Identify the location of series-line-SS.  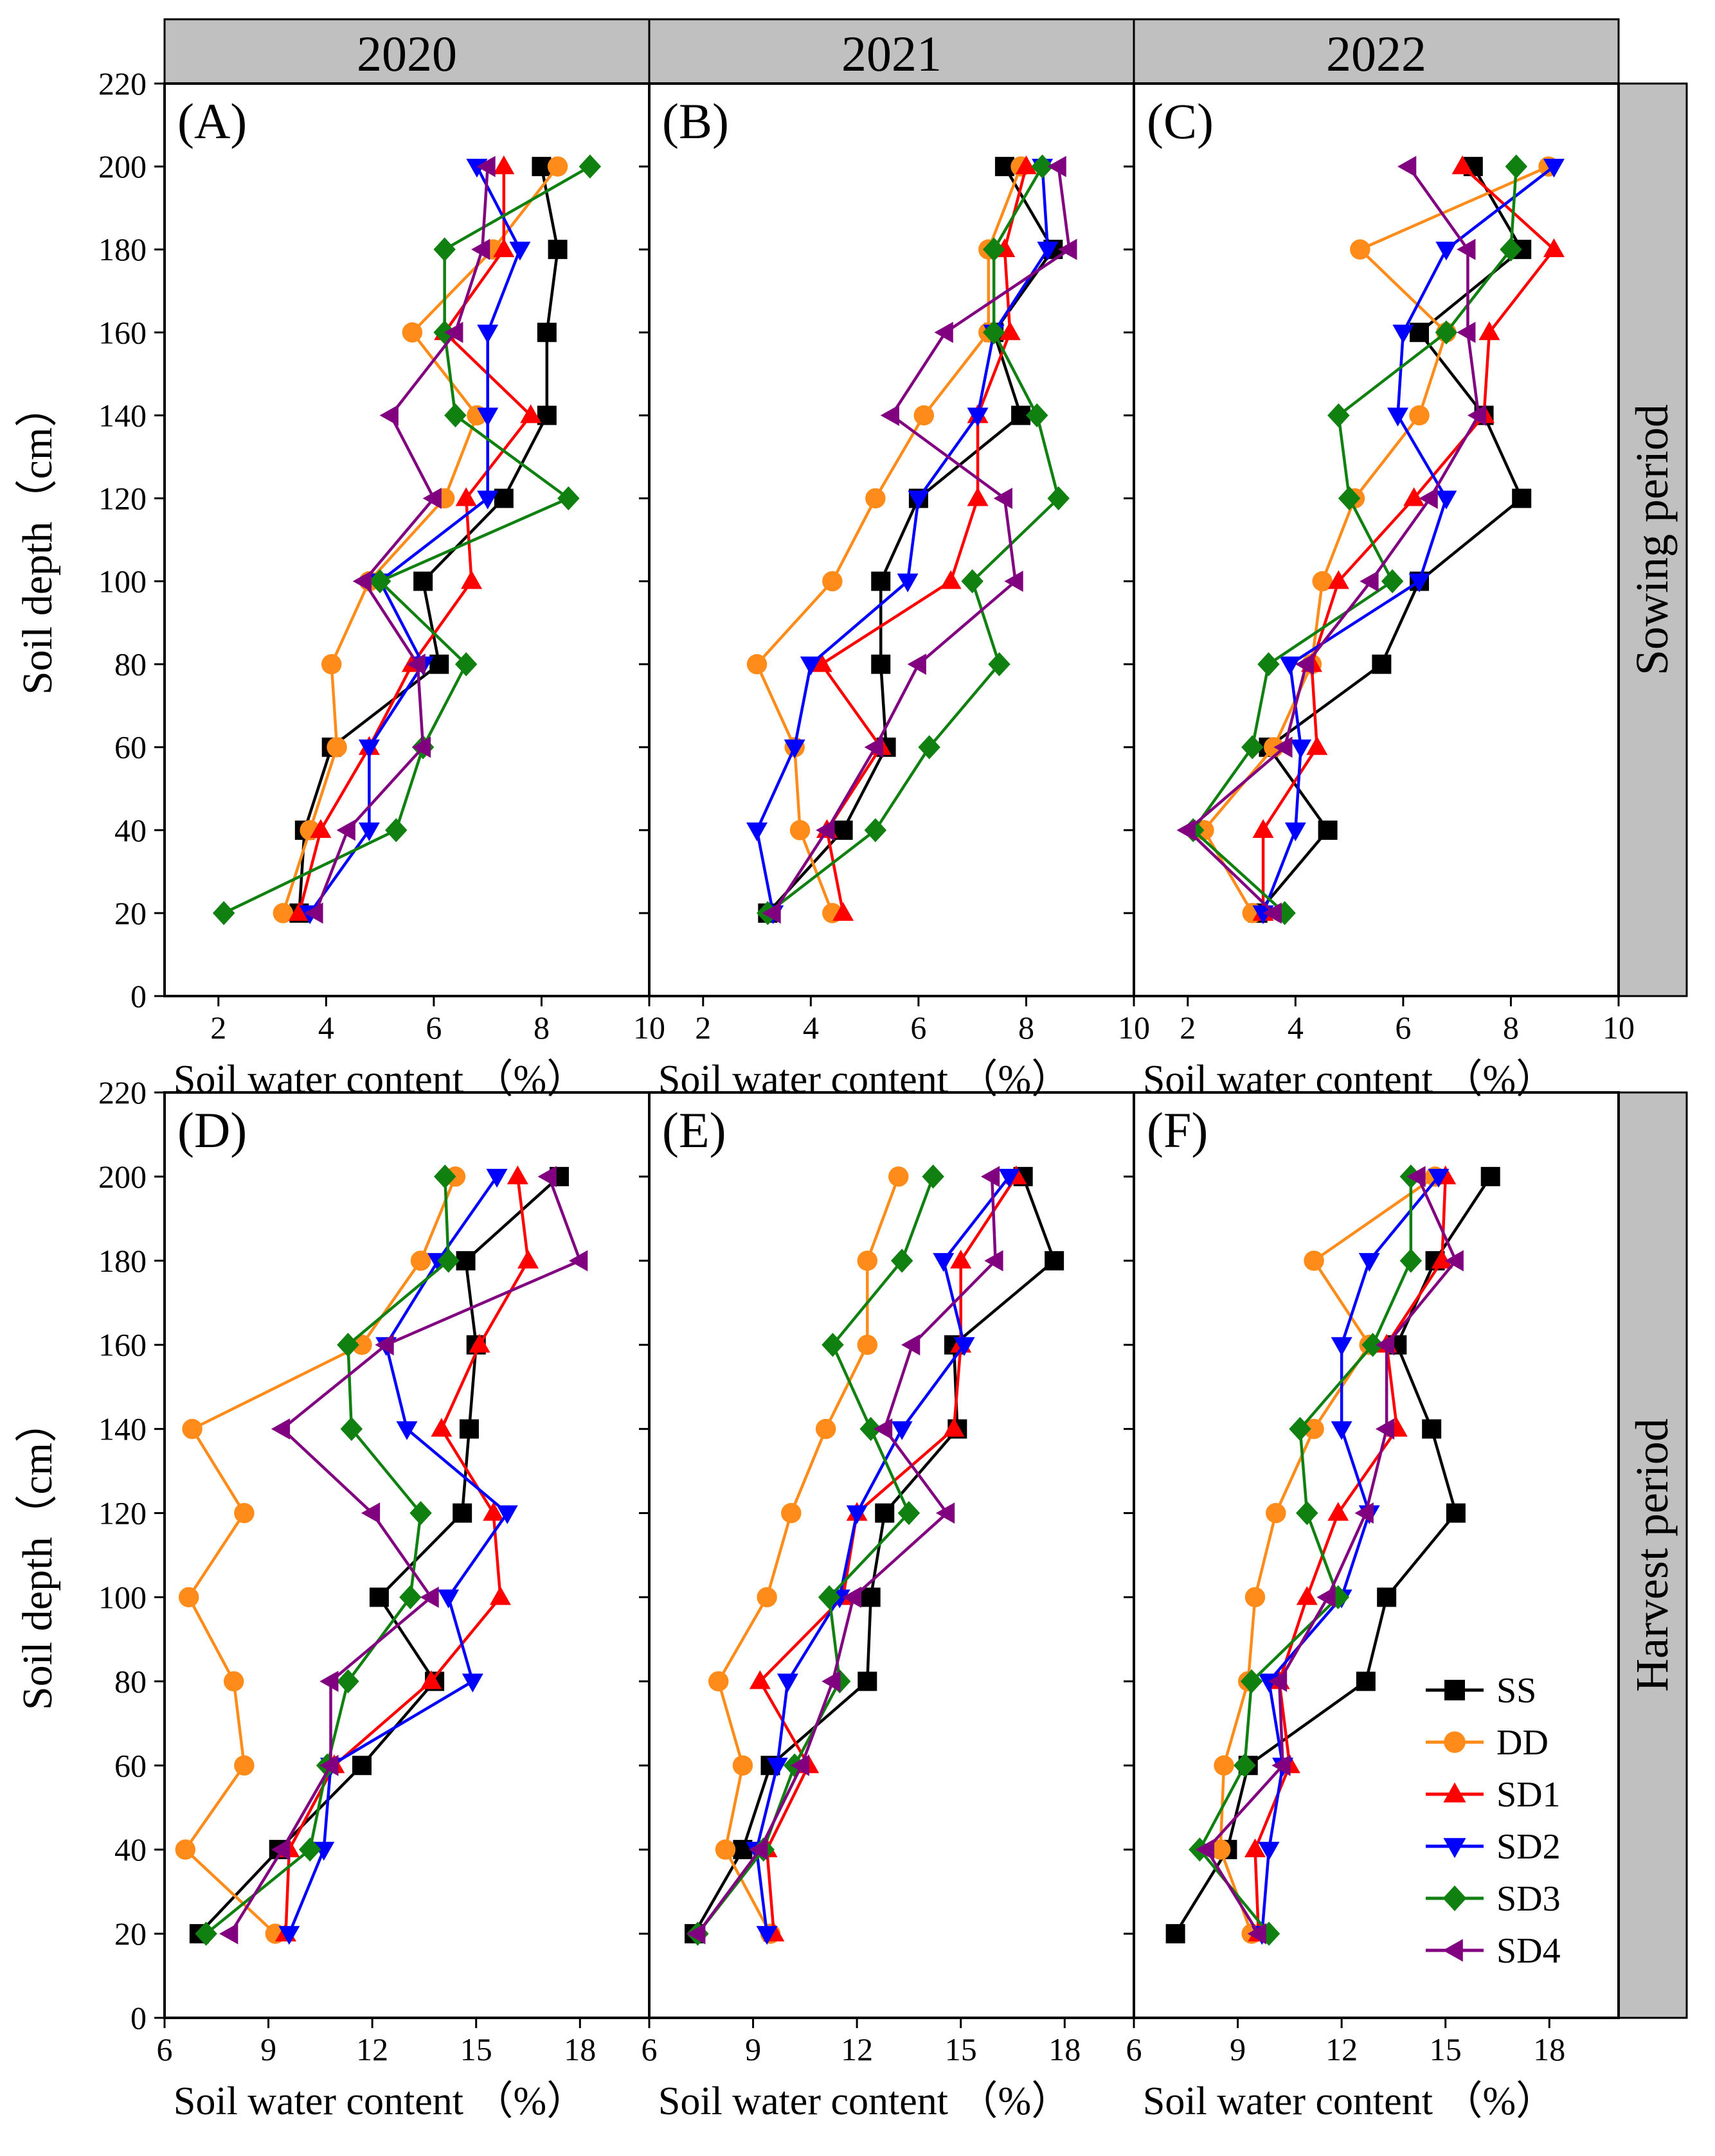
(874, 1555).